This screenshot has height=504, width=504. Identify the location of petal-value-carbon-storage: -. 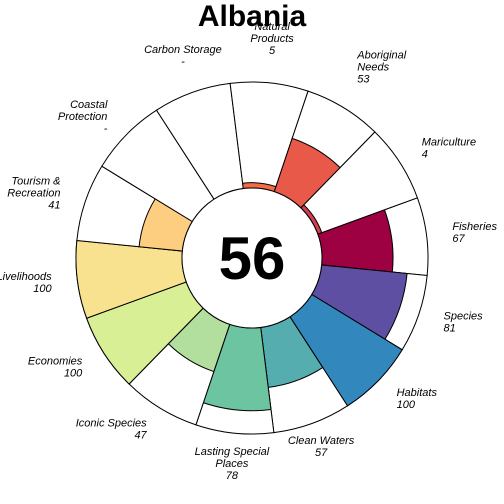
(183, 62).